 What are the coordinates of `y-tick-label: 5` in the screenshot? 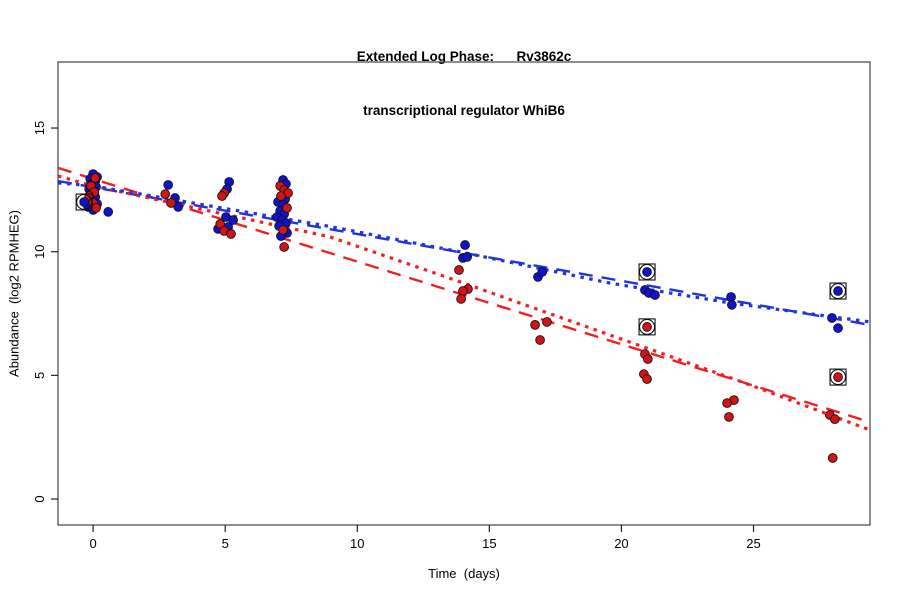 It's located at (39, 375).